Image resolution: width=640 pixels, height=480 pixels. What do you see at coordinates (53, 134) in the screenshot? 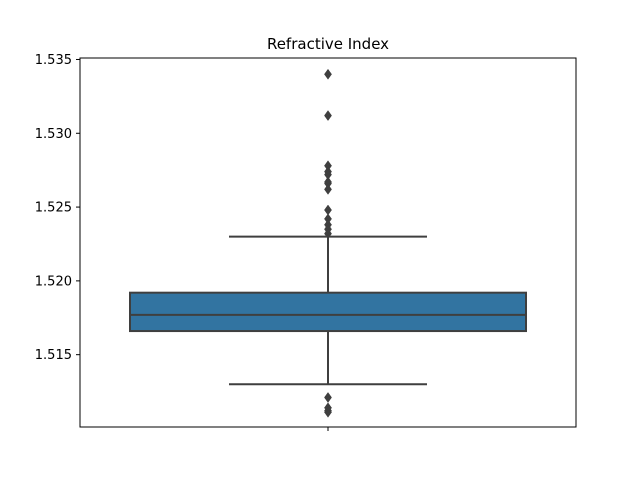
I see `y-tick-label: 1.530` at bounding box center [53, 134].